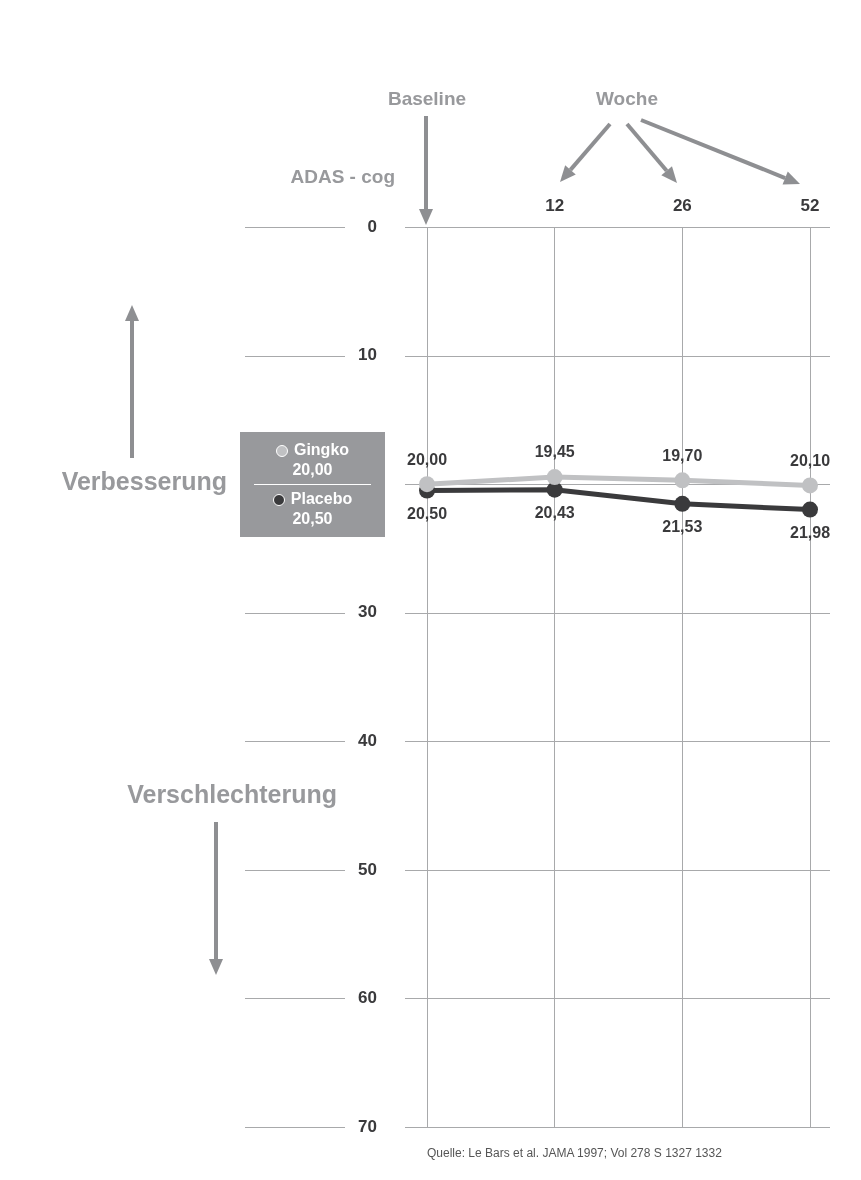 The image size is (861, 1180). What do you see at coordinates (427, 459) in the screenshot?
I see `data-label: 20,00` at bounding box center [427, 459].